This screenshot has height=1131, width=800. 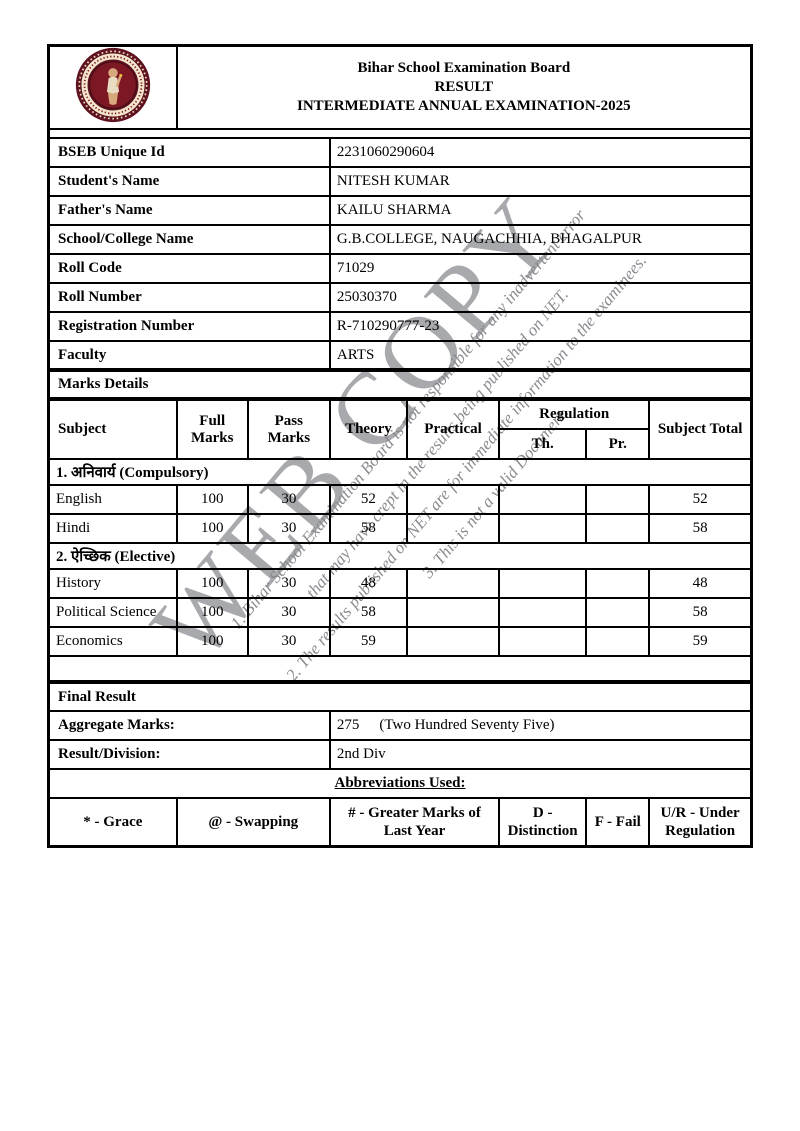 I want to click on info-value: 71029, so click(x=540, y=268).